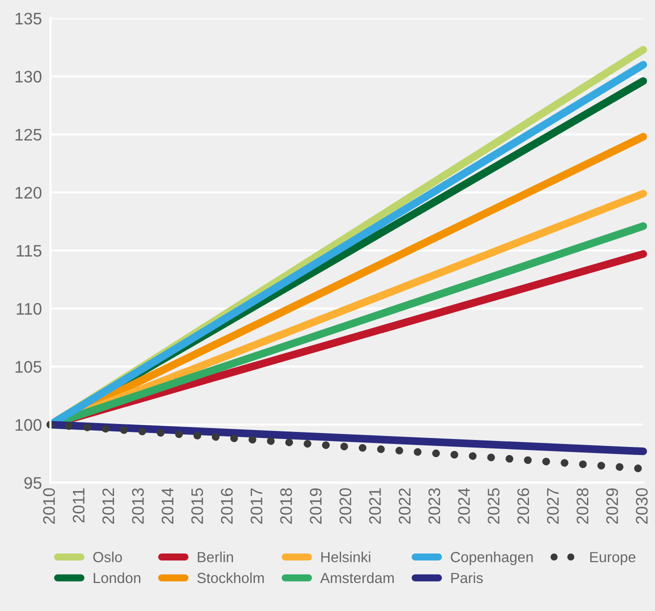 The height and width of the screenshot is (611, 655). Describe the element at coordinates (494, 506) in the screenshot. I see `x-tick-label: 2025` at that location.